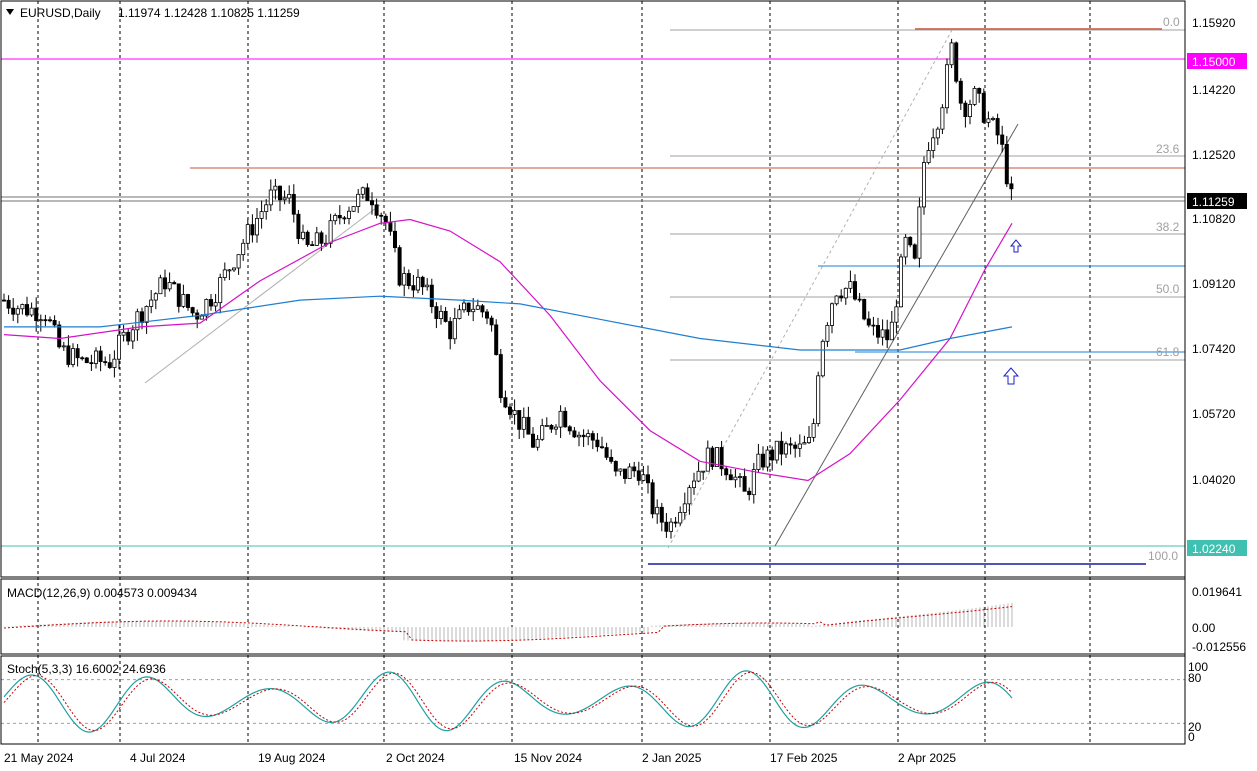 This screenshot has width=1257, height=771. Describe the element at coordinates (1168, 289) in the screenshot. I see `fib-label-50: 50.0` at that location.